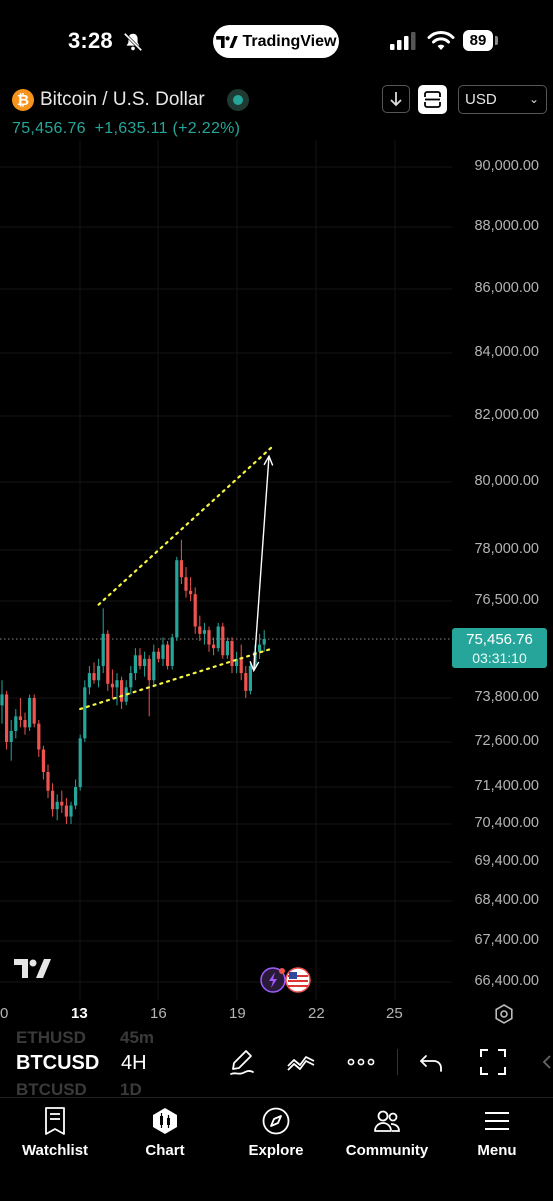 The height and width of the screenshot is (1201, 553). What do you see at coordinates (504, 1014) in the screenshot?
I see `axis-settings-icon` at bounding box center [504, 1014].